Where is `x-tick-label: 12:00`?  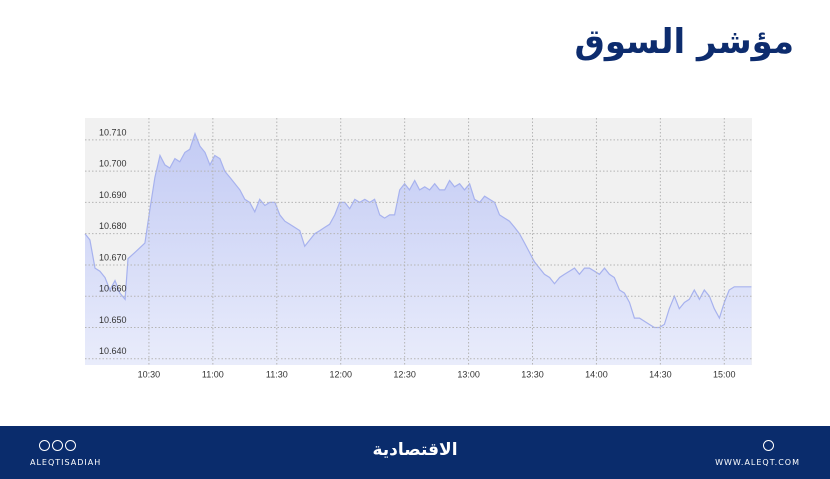
x-tick-label: 12:00 is located at coordinates (340, 374).